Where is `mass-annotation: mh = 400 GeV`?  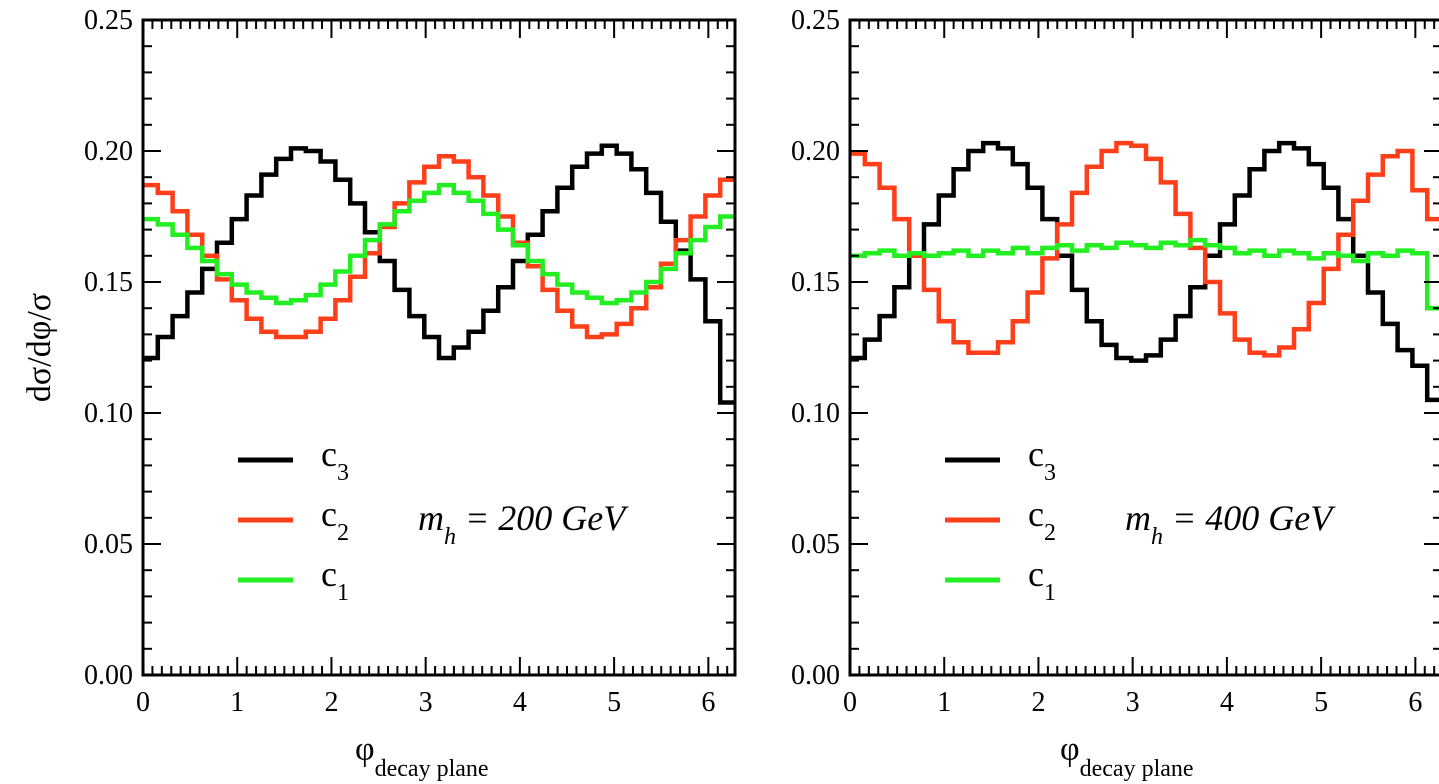
mass-annotation: mh = 400 GeV is located at coordinates (1230, 524).